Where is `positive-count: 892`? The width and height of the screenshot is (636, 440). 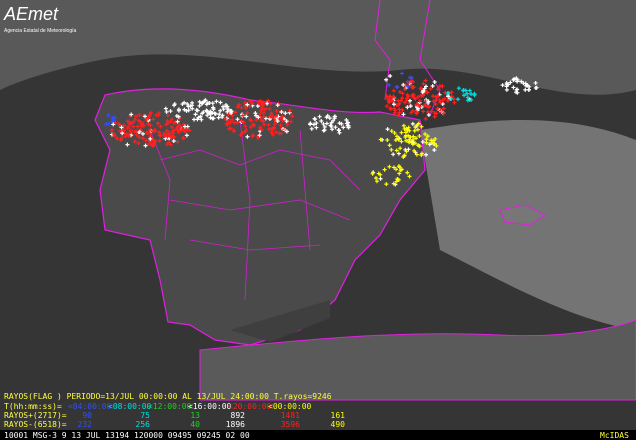 positive-count: 892 is located at coordinates (238, 415).